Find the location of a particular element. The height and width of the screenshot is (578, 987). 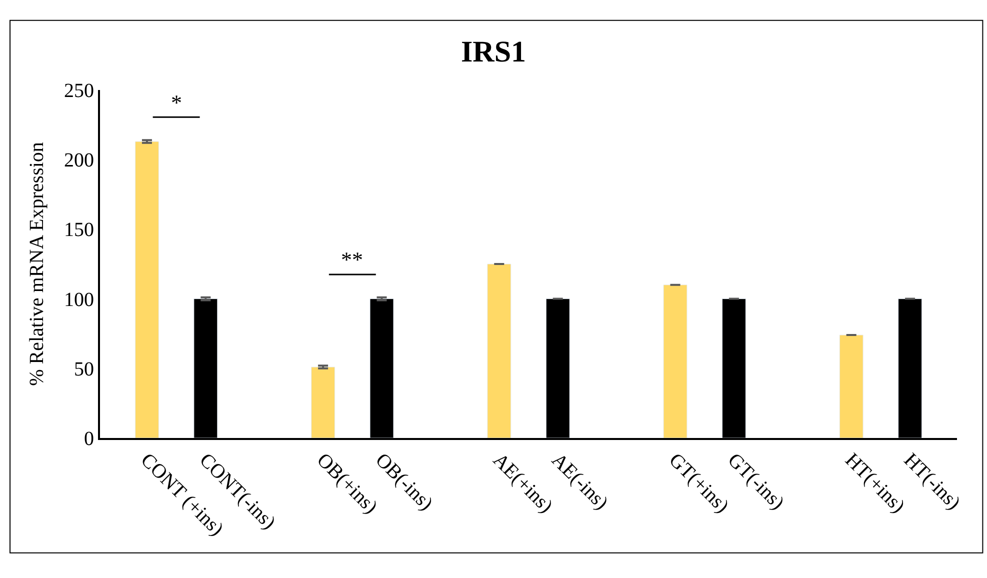

y-tick-label: 0 is located at coordinates (89, 439).